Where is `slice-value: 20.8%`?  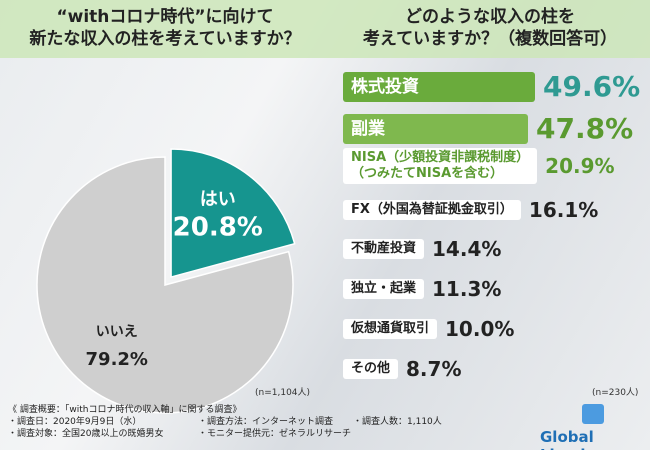 slice-value: 20.8% is located at coordinates (218, 228).